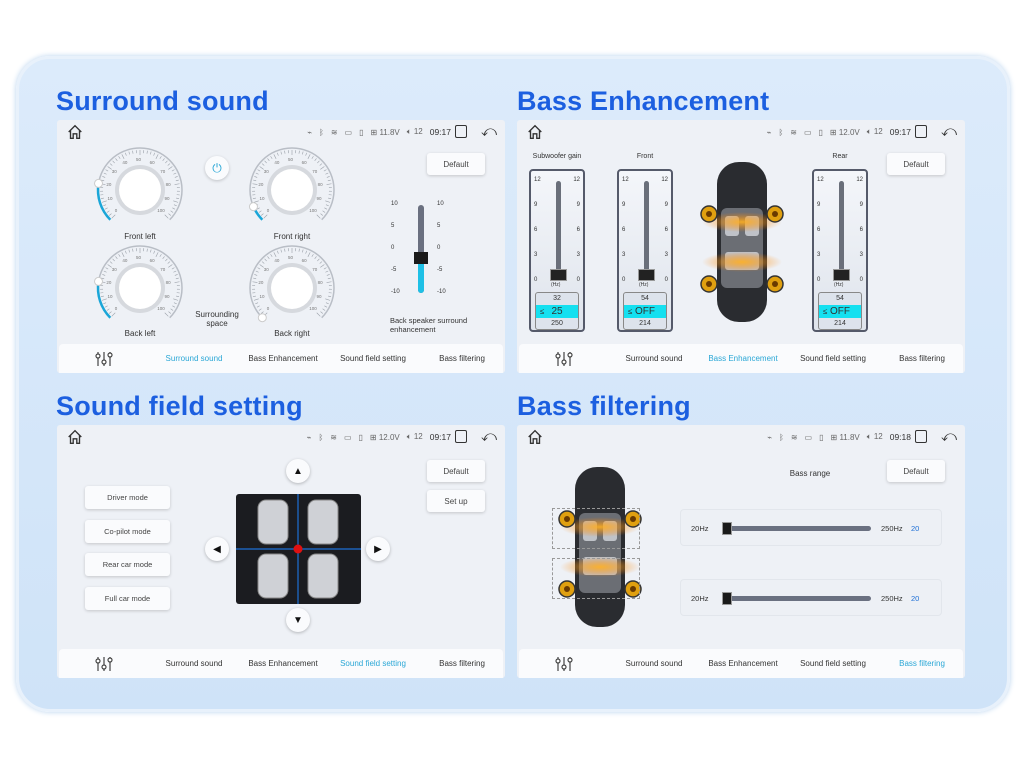 Image resolution: width=1024 pixels, height=768 pixels. Describe the element at coordinates (292, 190) in the screenshot. I see `dial-front-right: 0 10 20 30 40 50 60 70 80 90 100` at that location.